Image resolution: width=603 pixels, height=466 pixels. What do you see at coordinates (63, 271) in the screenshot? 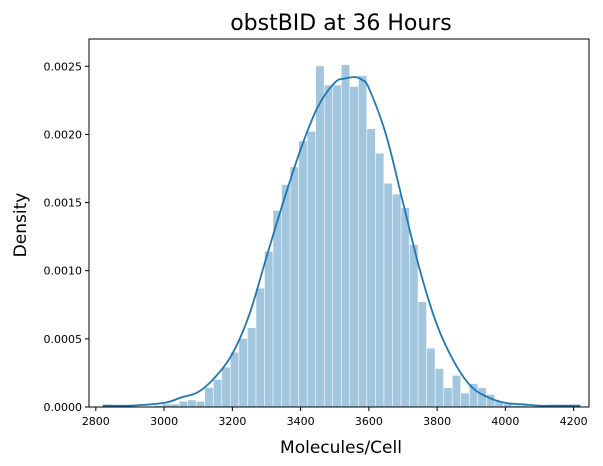
I see `y-tick-label: 0.0010` at bounding box center [63, 271].